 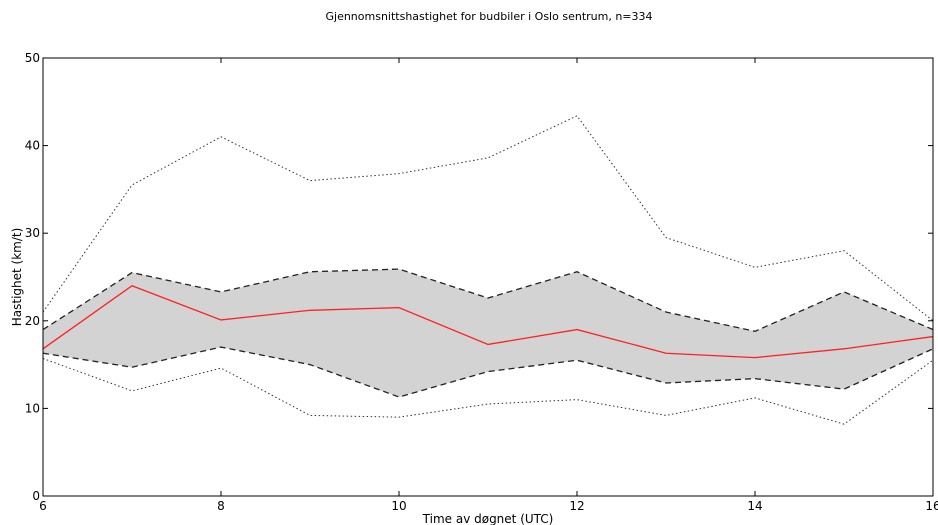 What do you see at coordinates (36, 496) in the screenshot?
I see `y-tick-label: 0` at bounding box center [36, 496].